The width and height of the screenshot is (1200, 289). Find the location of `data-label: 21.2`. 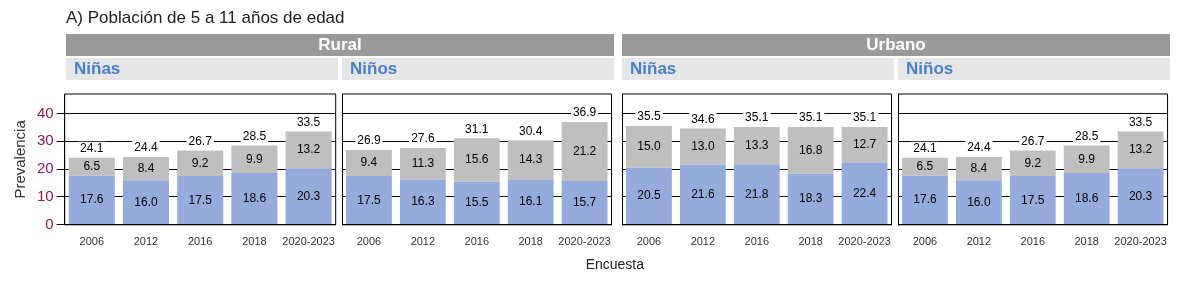

data-label: 21.2 is located at coordinates (584, 150).